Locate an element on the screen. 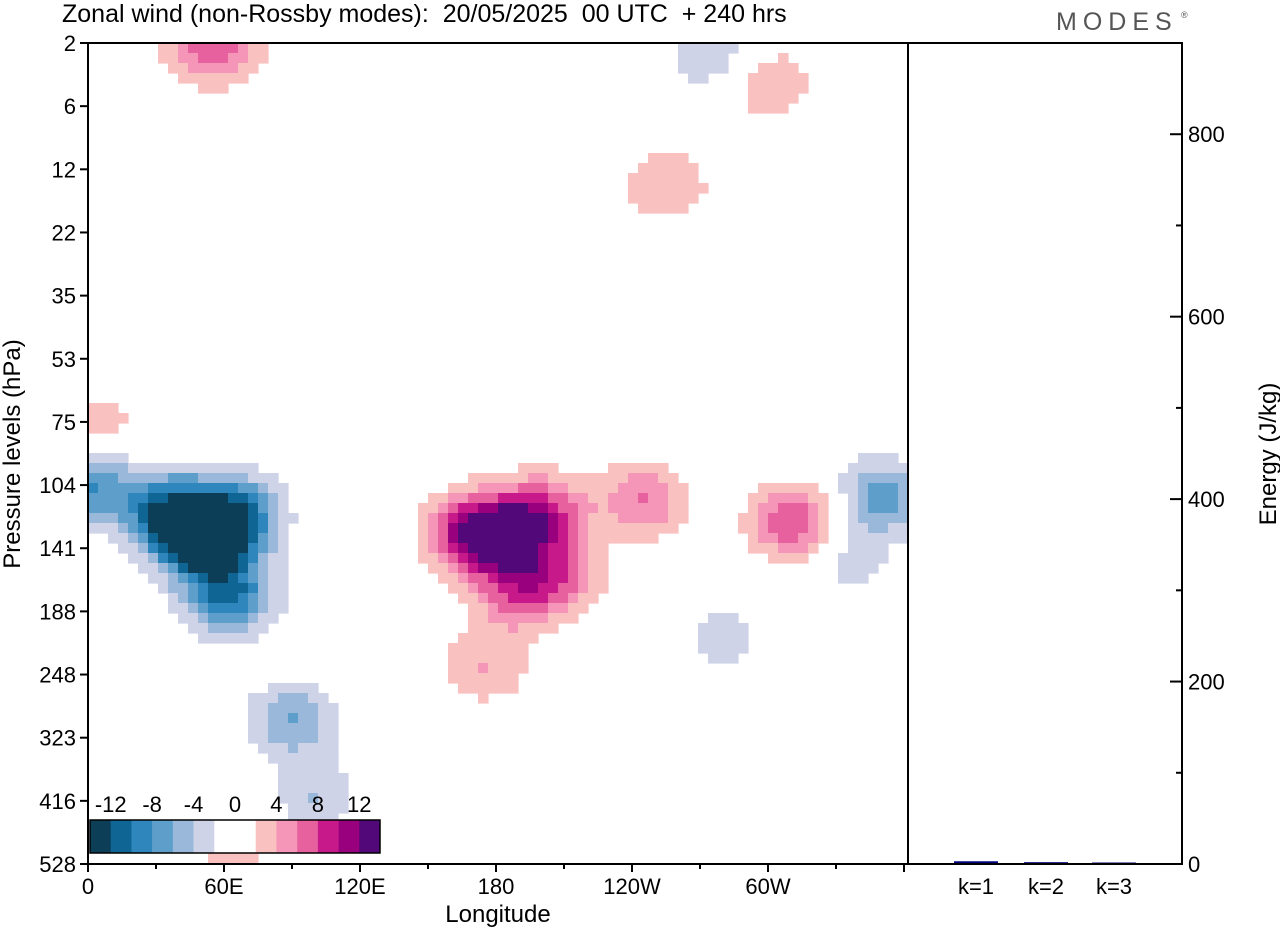  energy-tick-label: 200 is located at coordinates (1206, 682).